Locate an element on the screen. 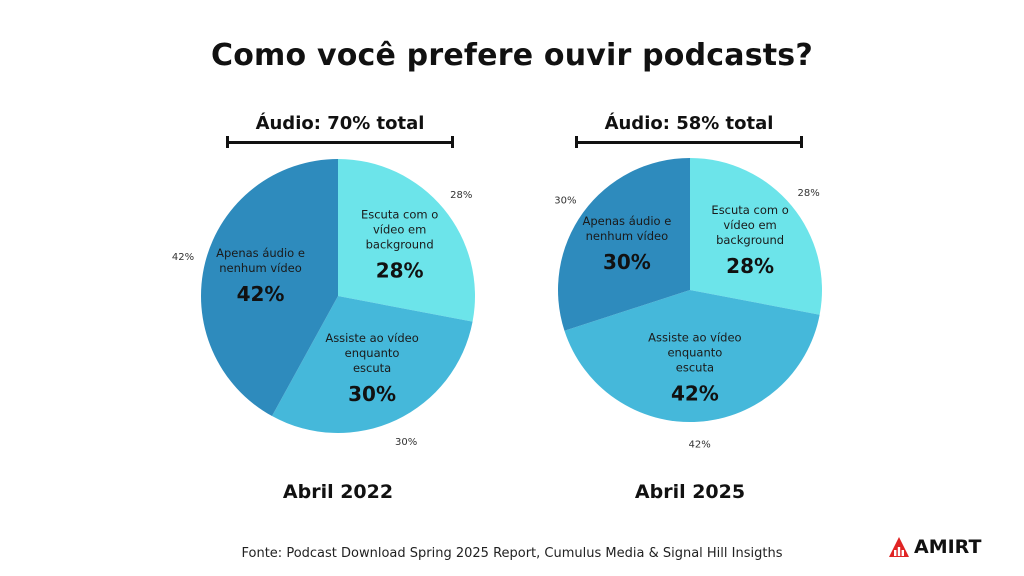 Image resolution: width=1024 pixels, height=576 pixels. amirt-logo: AMIRT is located at coordinates (934, 547).